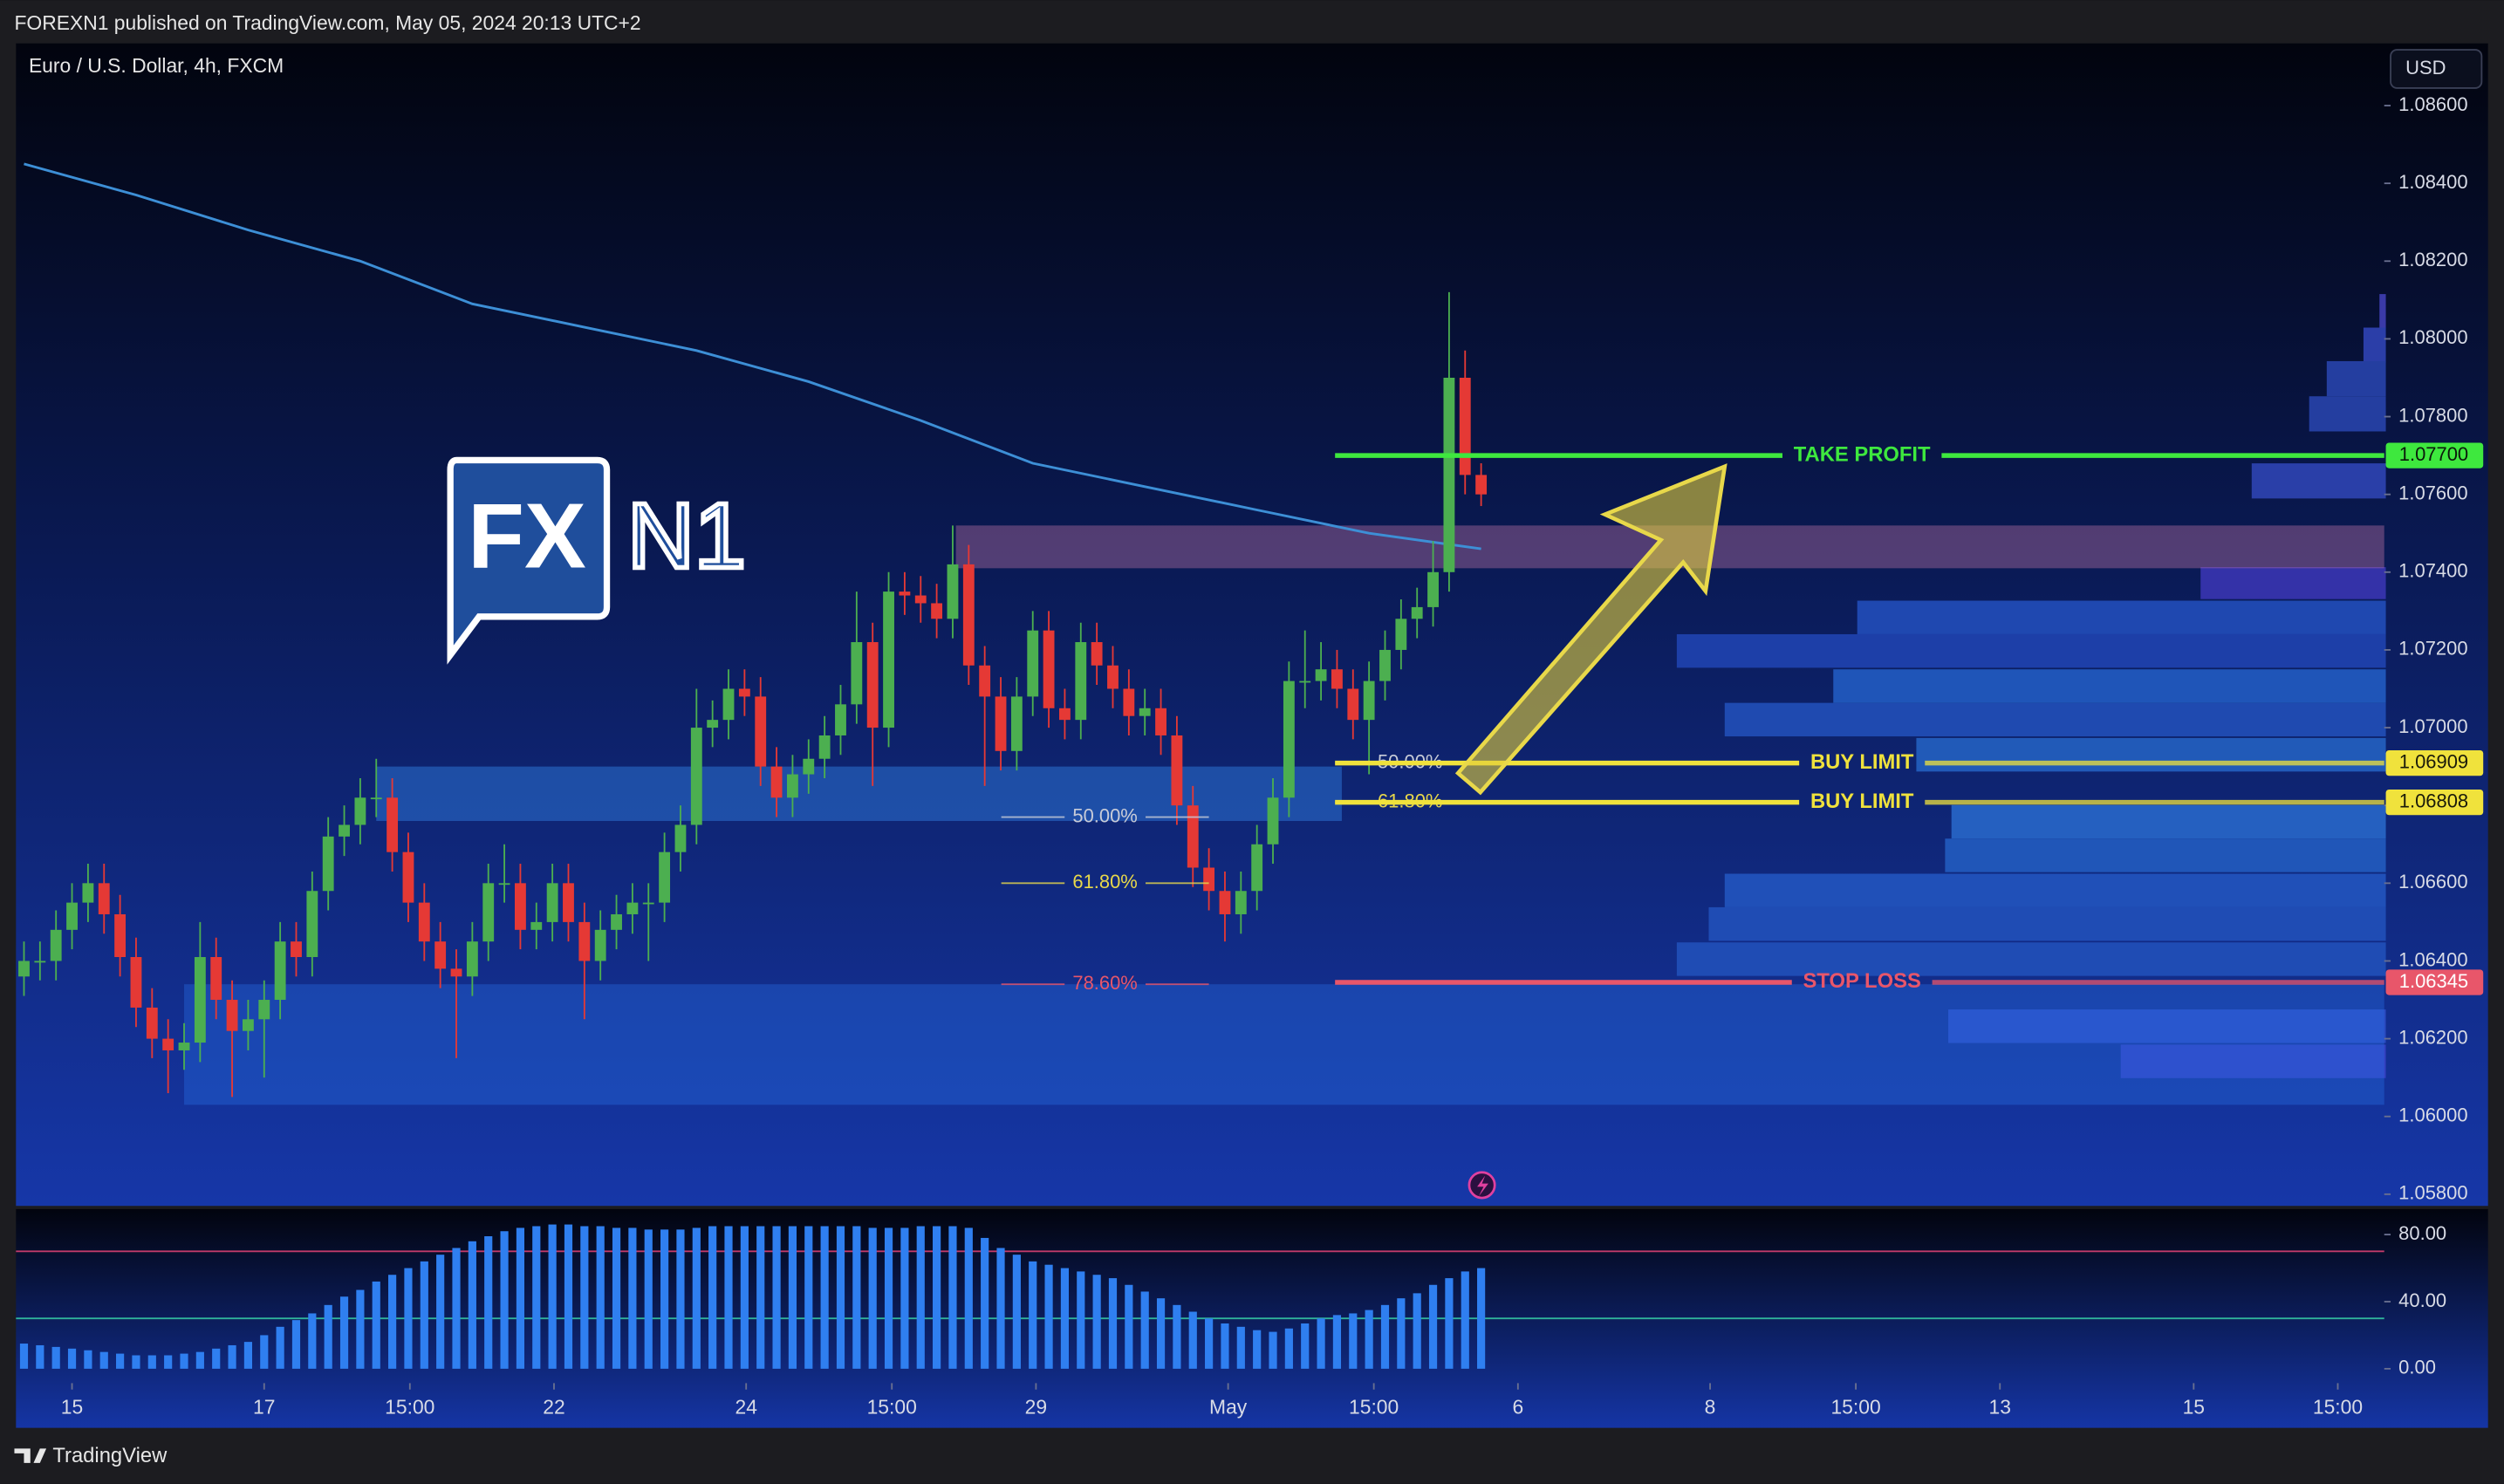  I want to click on logo-bubble, so click(529, 560).